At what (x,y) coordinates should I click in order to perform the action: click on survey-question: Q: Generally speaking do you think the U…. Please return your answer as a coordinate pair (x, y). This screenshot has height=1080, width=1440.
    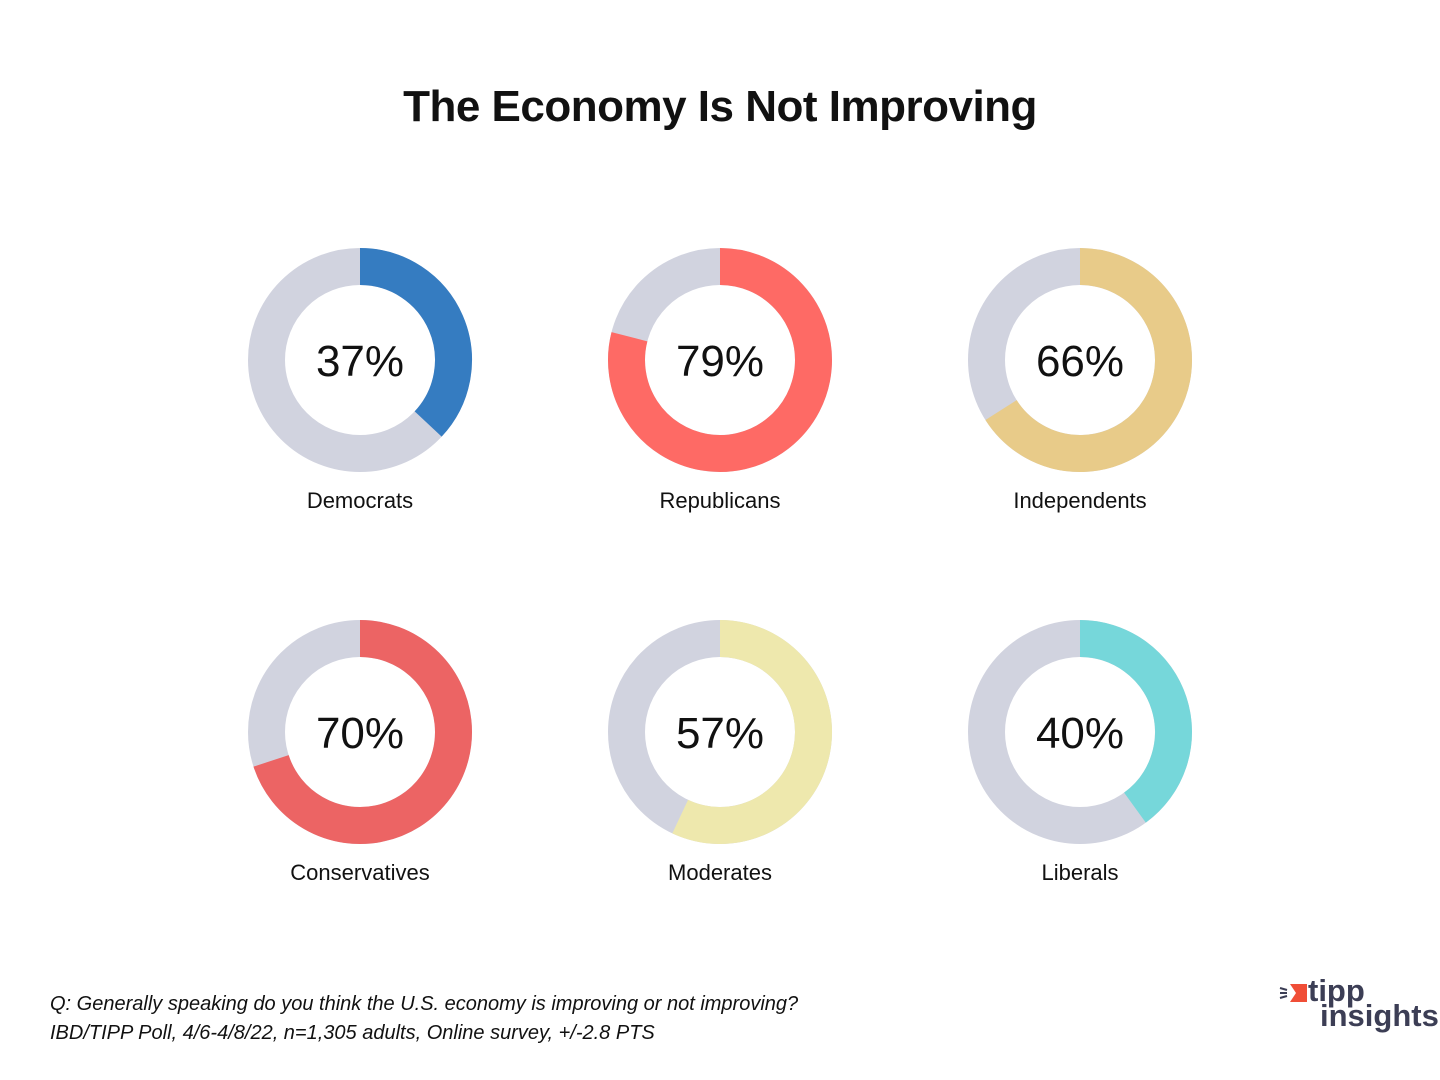
    Looking at the image, I should click on (424, 1004).